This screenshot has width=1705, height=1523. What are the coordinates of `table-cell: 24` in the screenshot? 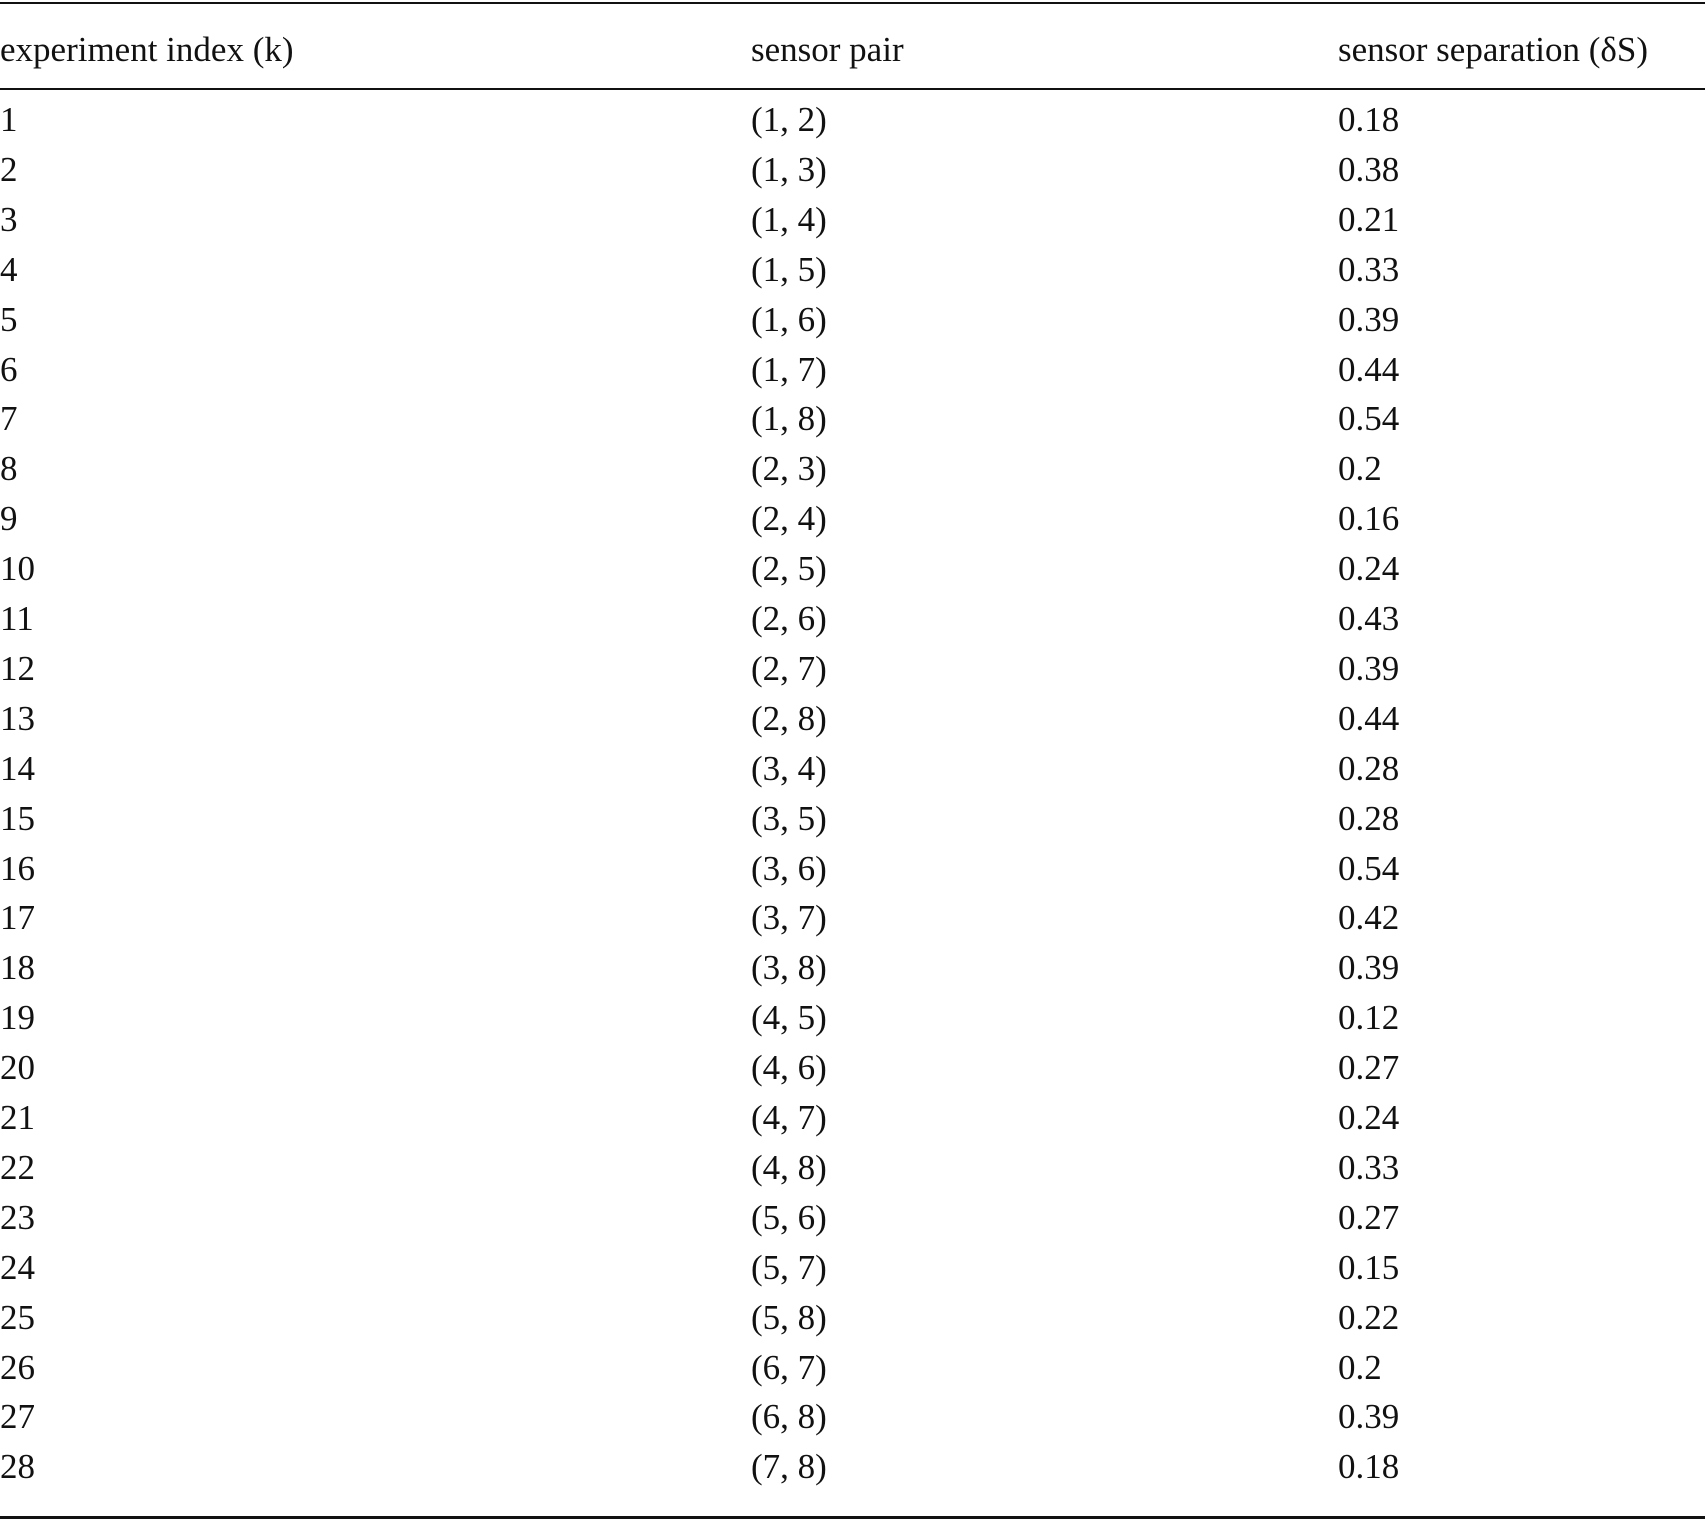 It's located at (17, 1267).